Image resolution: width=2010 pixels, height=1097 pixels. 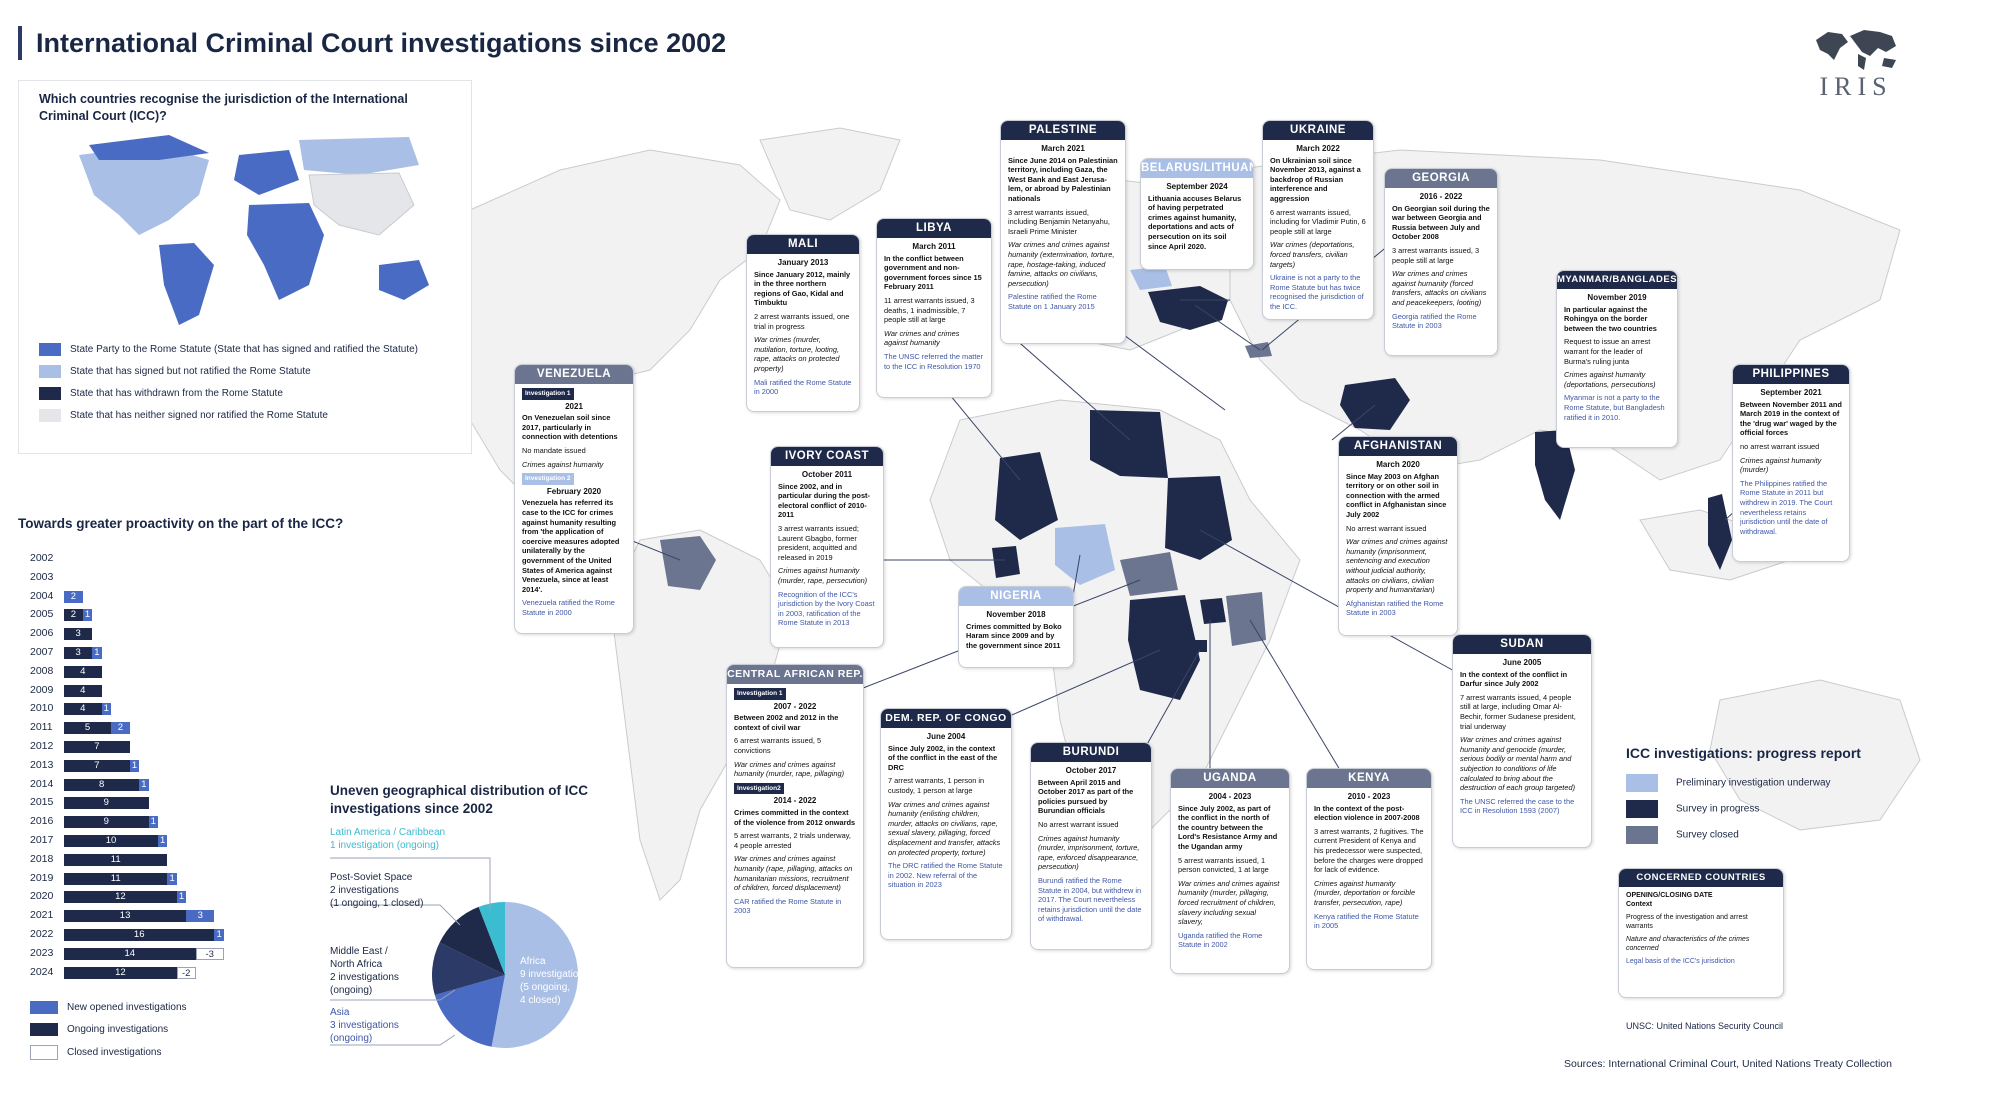 I want to click on year-label: 2023, so click(x=42, y=952).